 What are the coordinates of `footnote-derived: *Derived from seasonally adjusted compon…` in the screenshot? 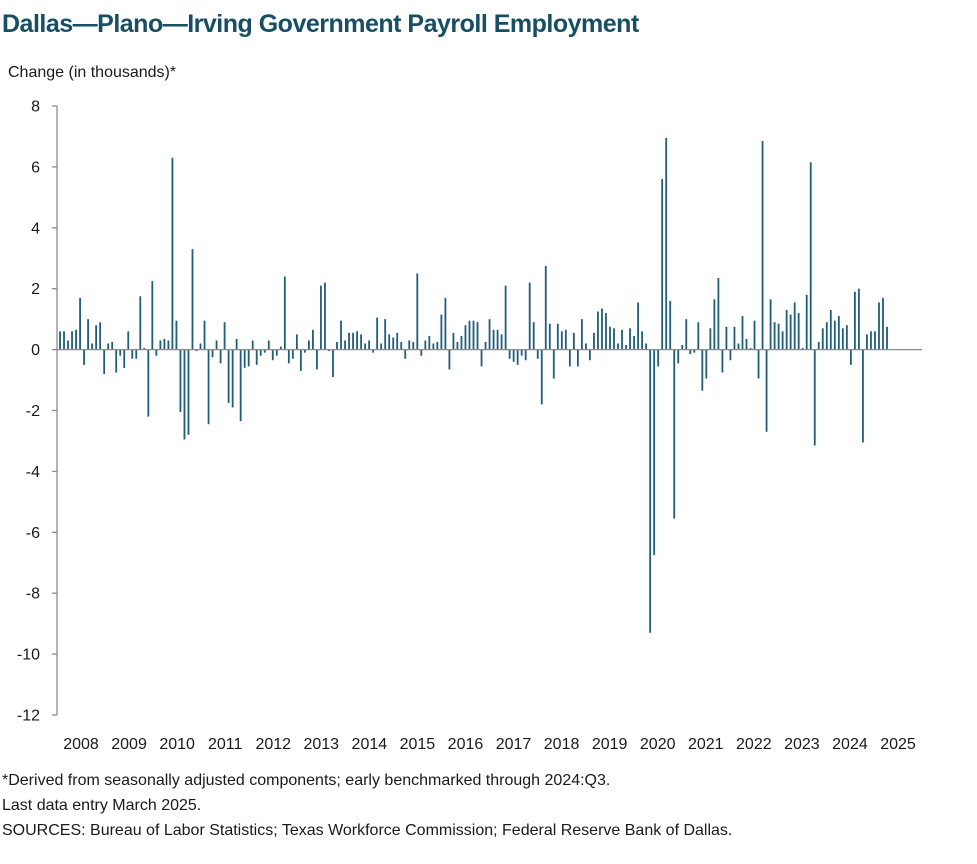 It's located at (306, 780).